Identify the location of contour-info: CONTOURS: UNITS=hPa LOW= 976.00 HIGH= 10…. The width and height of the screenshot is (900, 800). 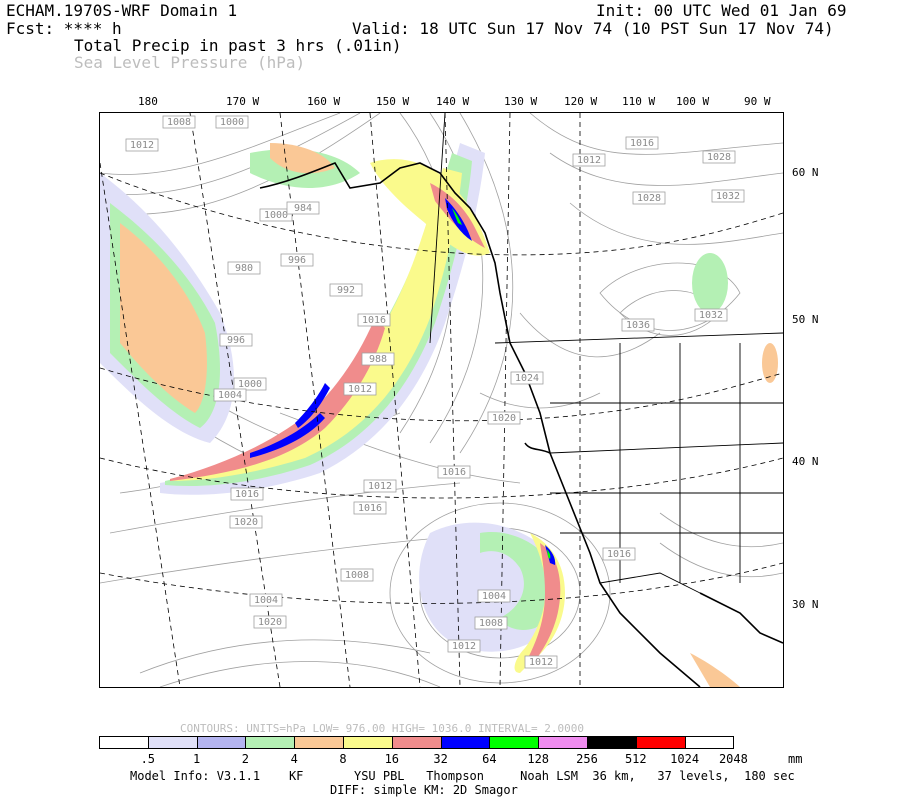
(382, 728).